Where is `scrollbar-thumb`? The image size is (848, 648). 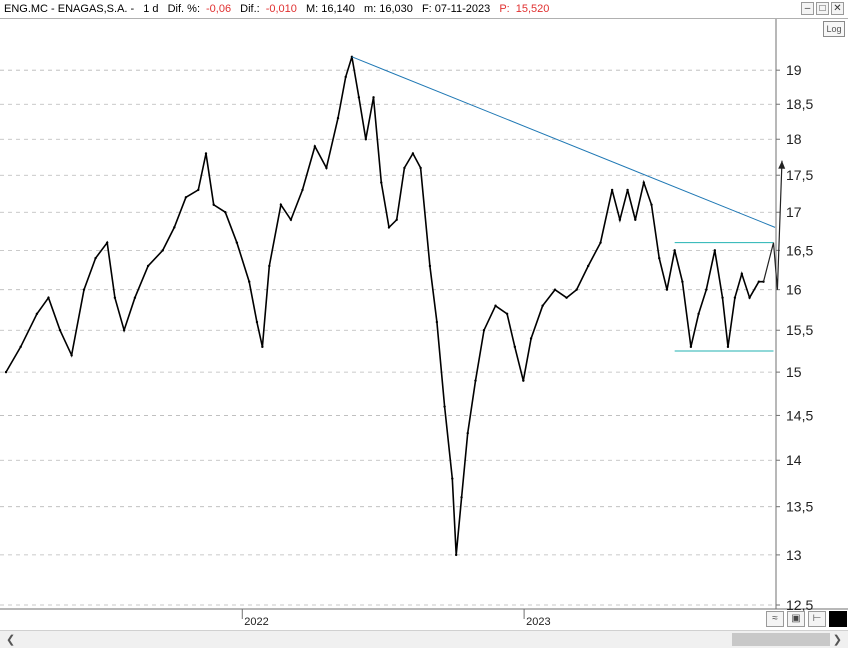 scrollbar-thumb is located at coordinates (781, 639).